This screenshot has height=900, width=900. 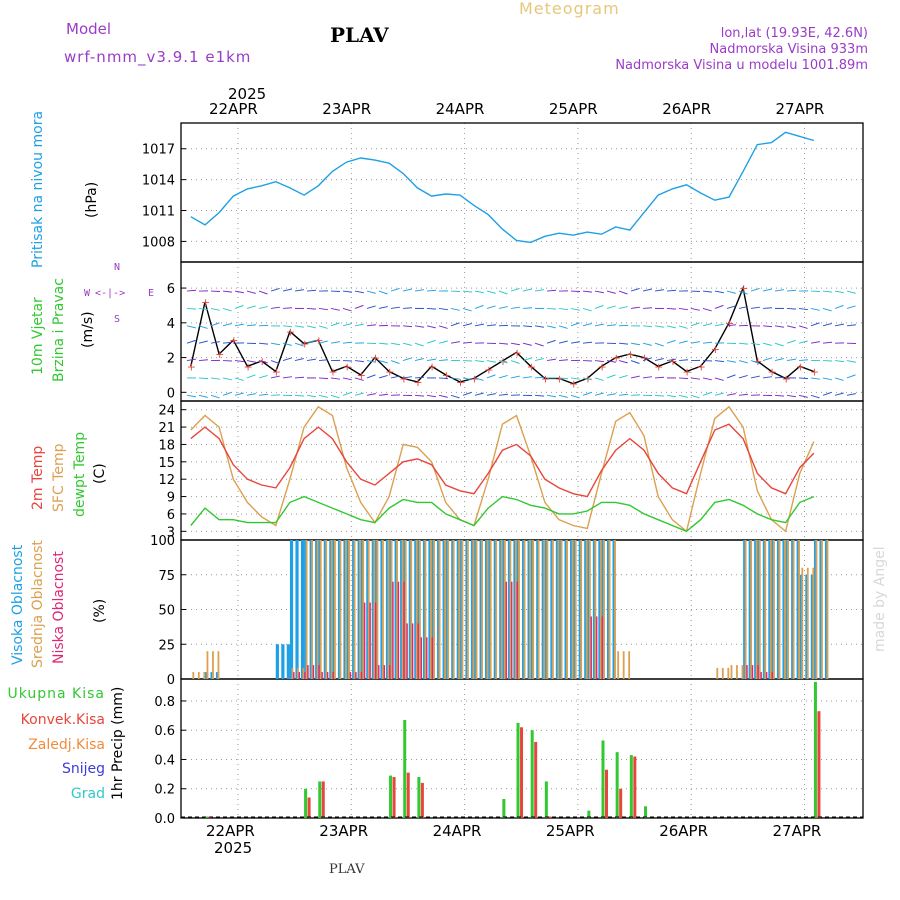 What do you see at coordinates (522, 772) in the screenshot?
I see `precip-conv-bar` at bounding box center [522, 772].